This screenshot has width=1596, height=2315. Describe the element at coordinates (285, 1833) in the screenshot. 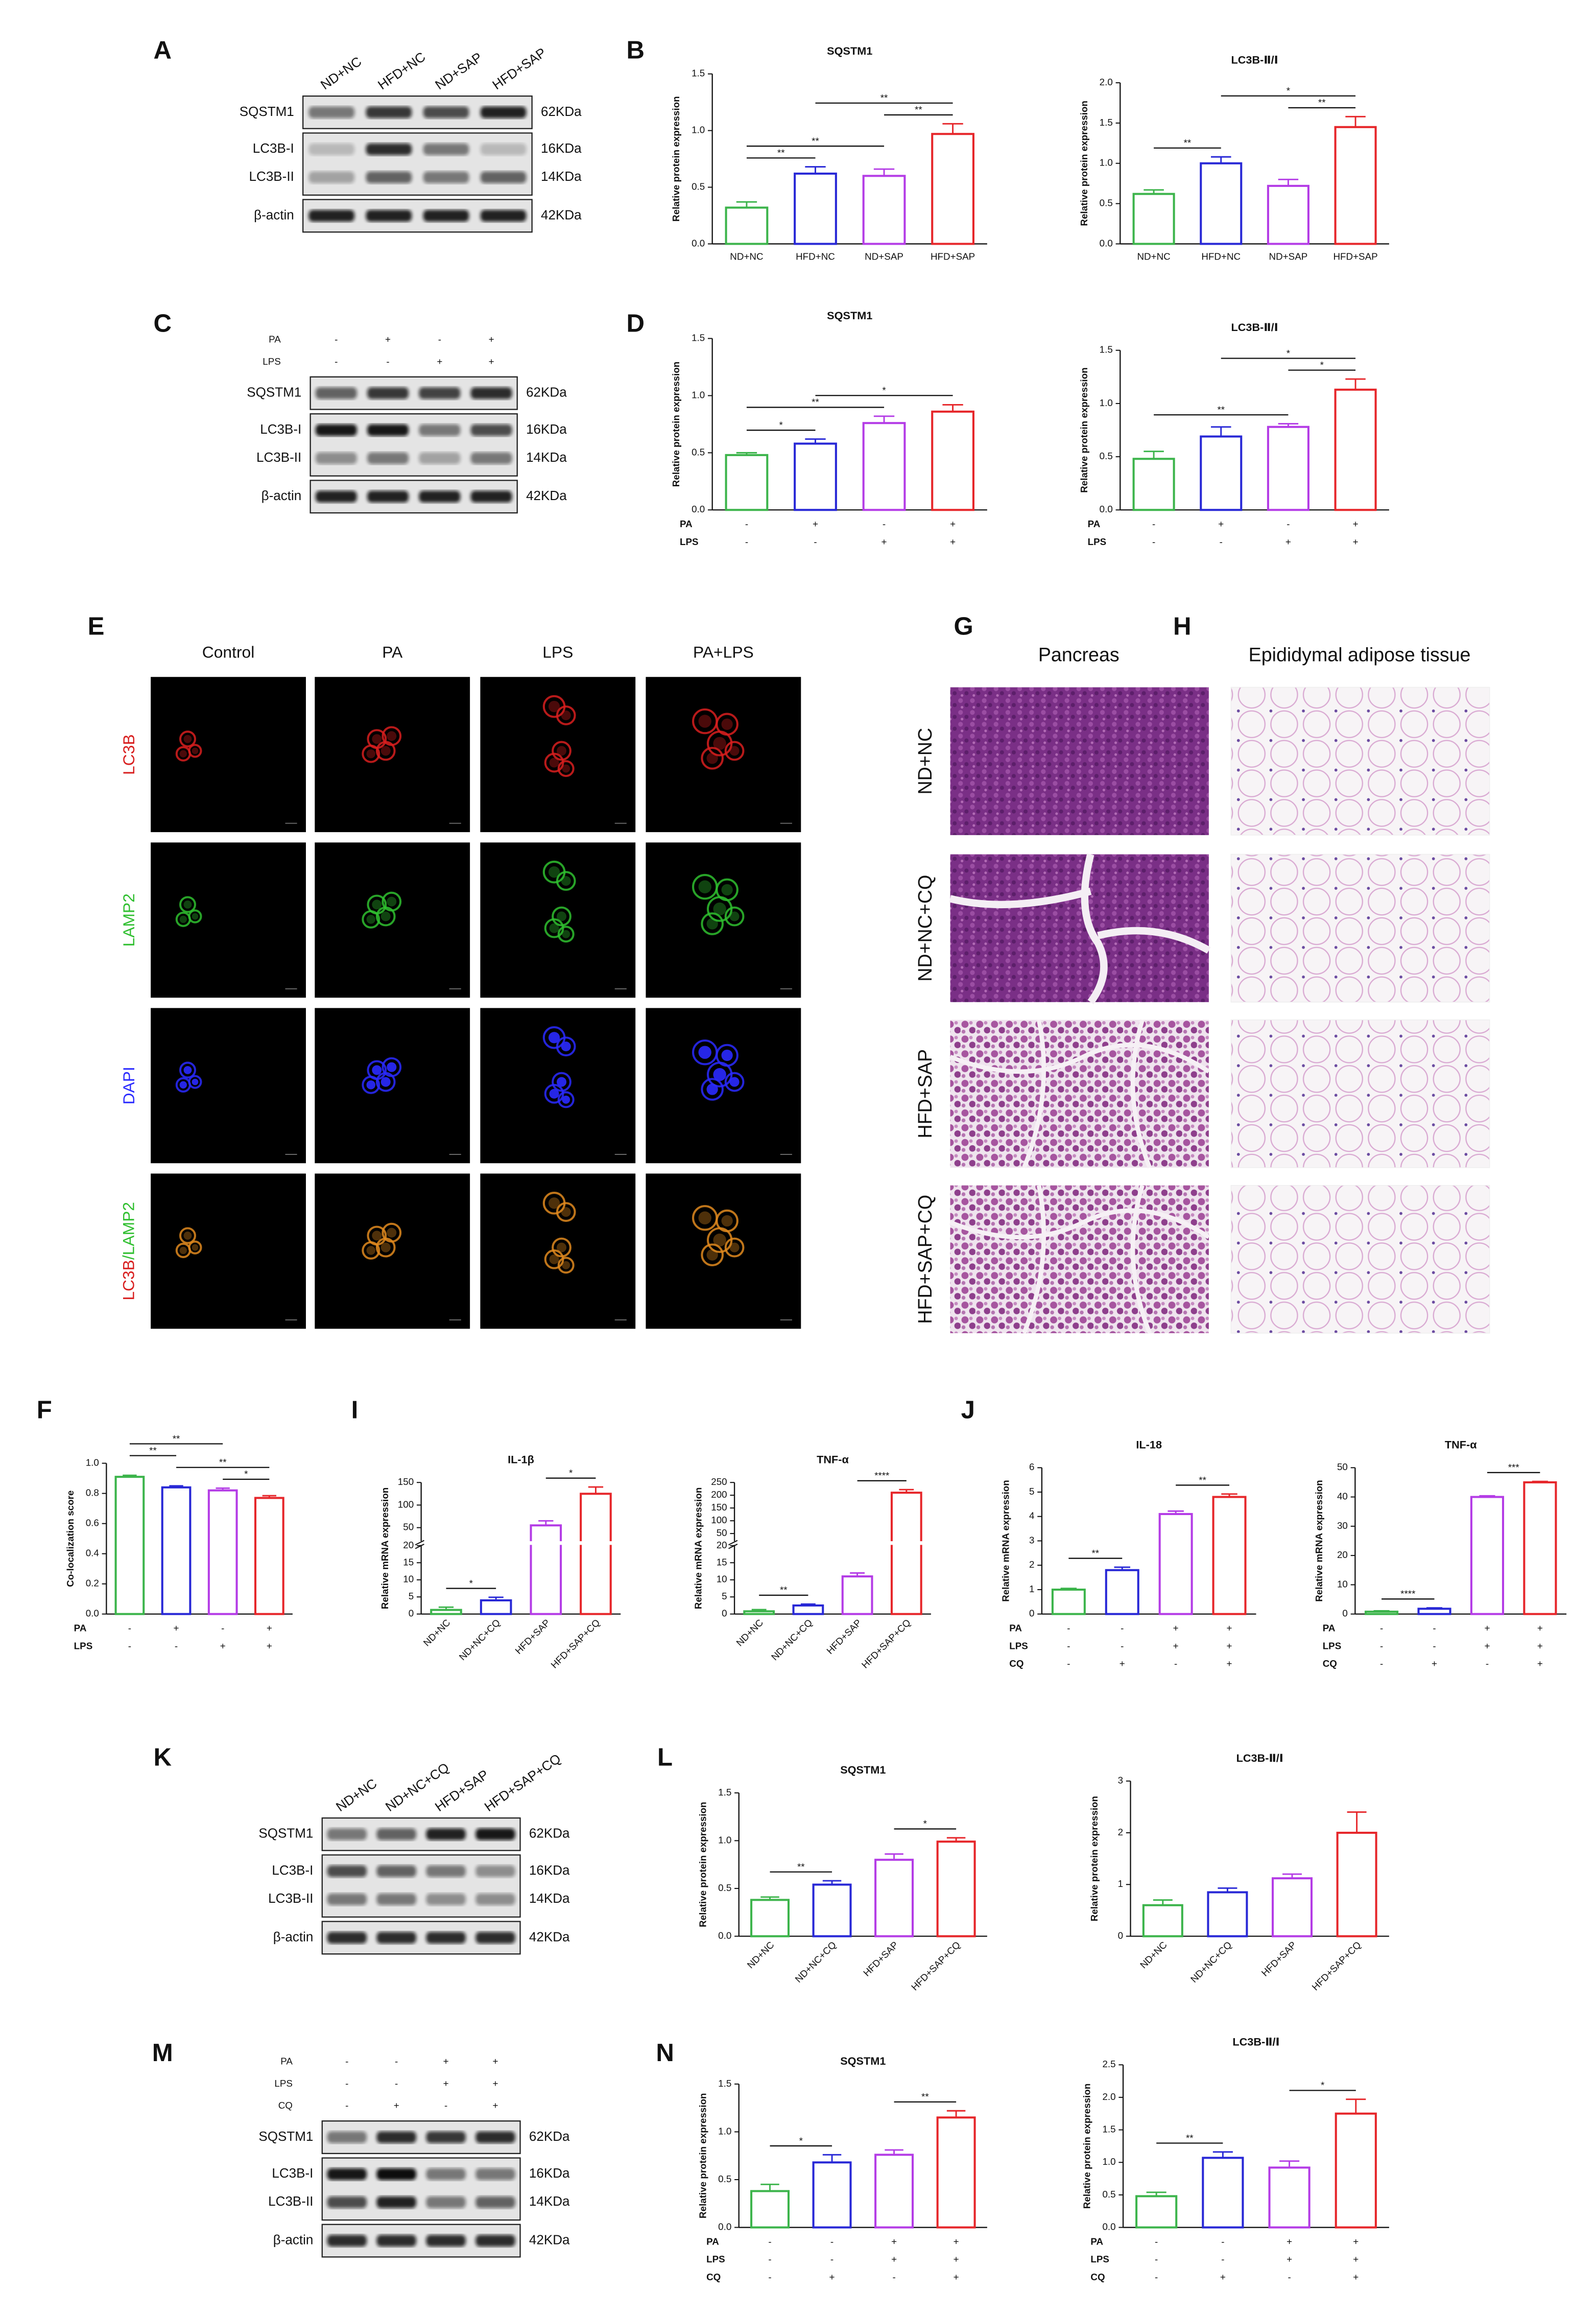

I see `blot-row-label: SQSTM1` at that location.